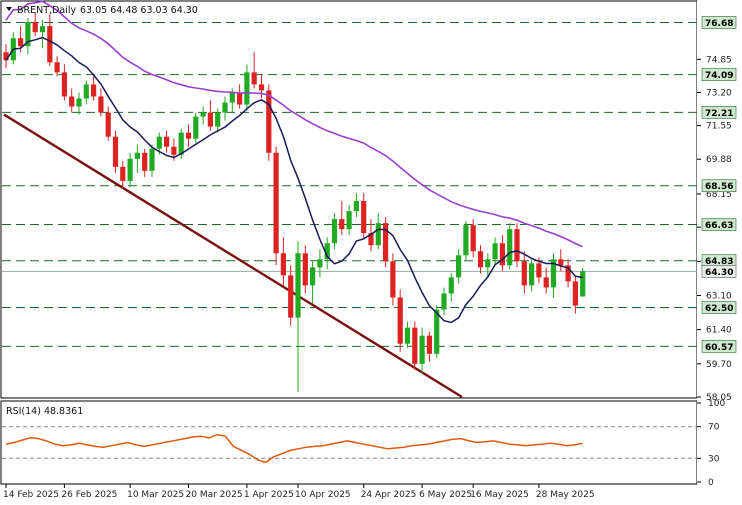  I want to click on level-tag-label: 66.63, so click(719, 226).